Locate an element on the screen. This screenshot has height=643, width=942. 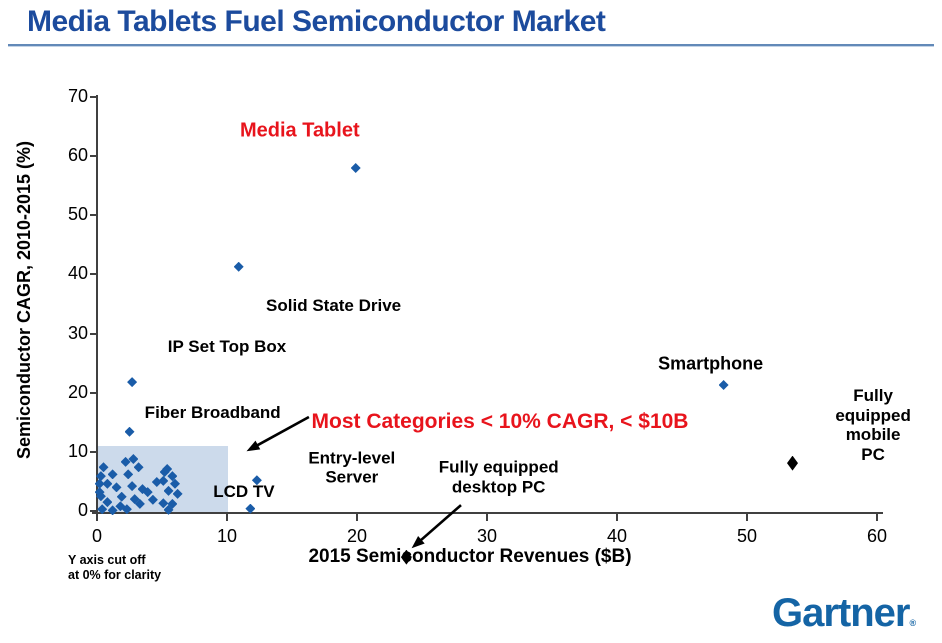
point-label: Fiber Broadband is located at coordinates (212, 413).